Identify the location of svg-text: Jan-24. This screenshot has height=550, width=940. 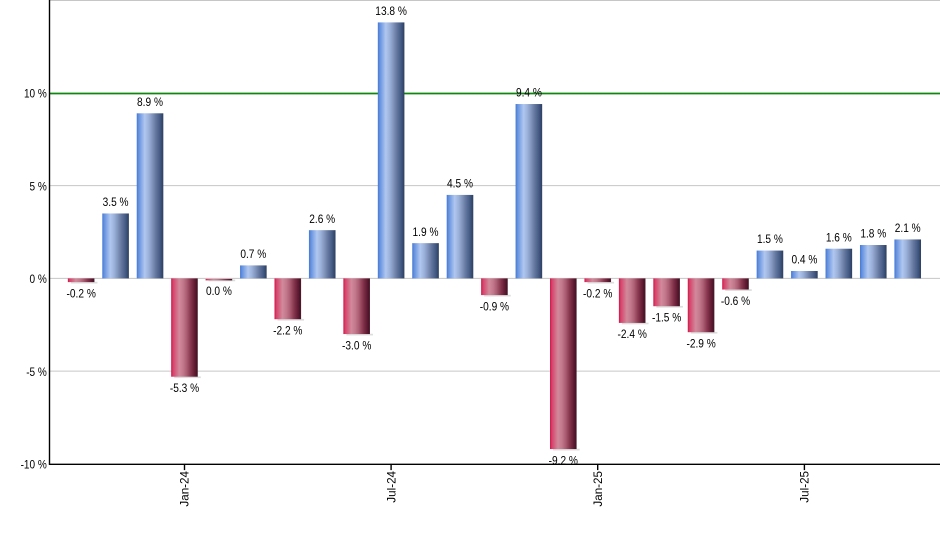
(185, 489).